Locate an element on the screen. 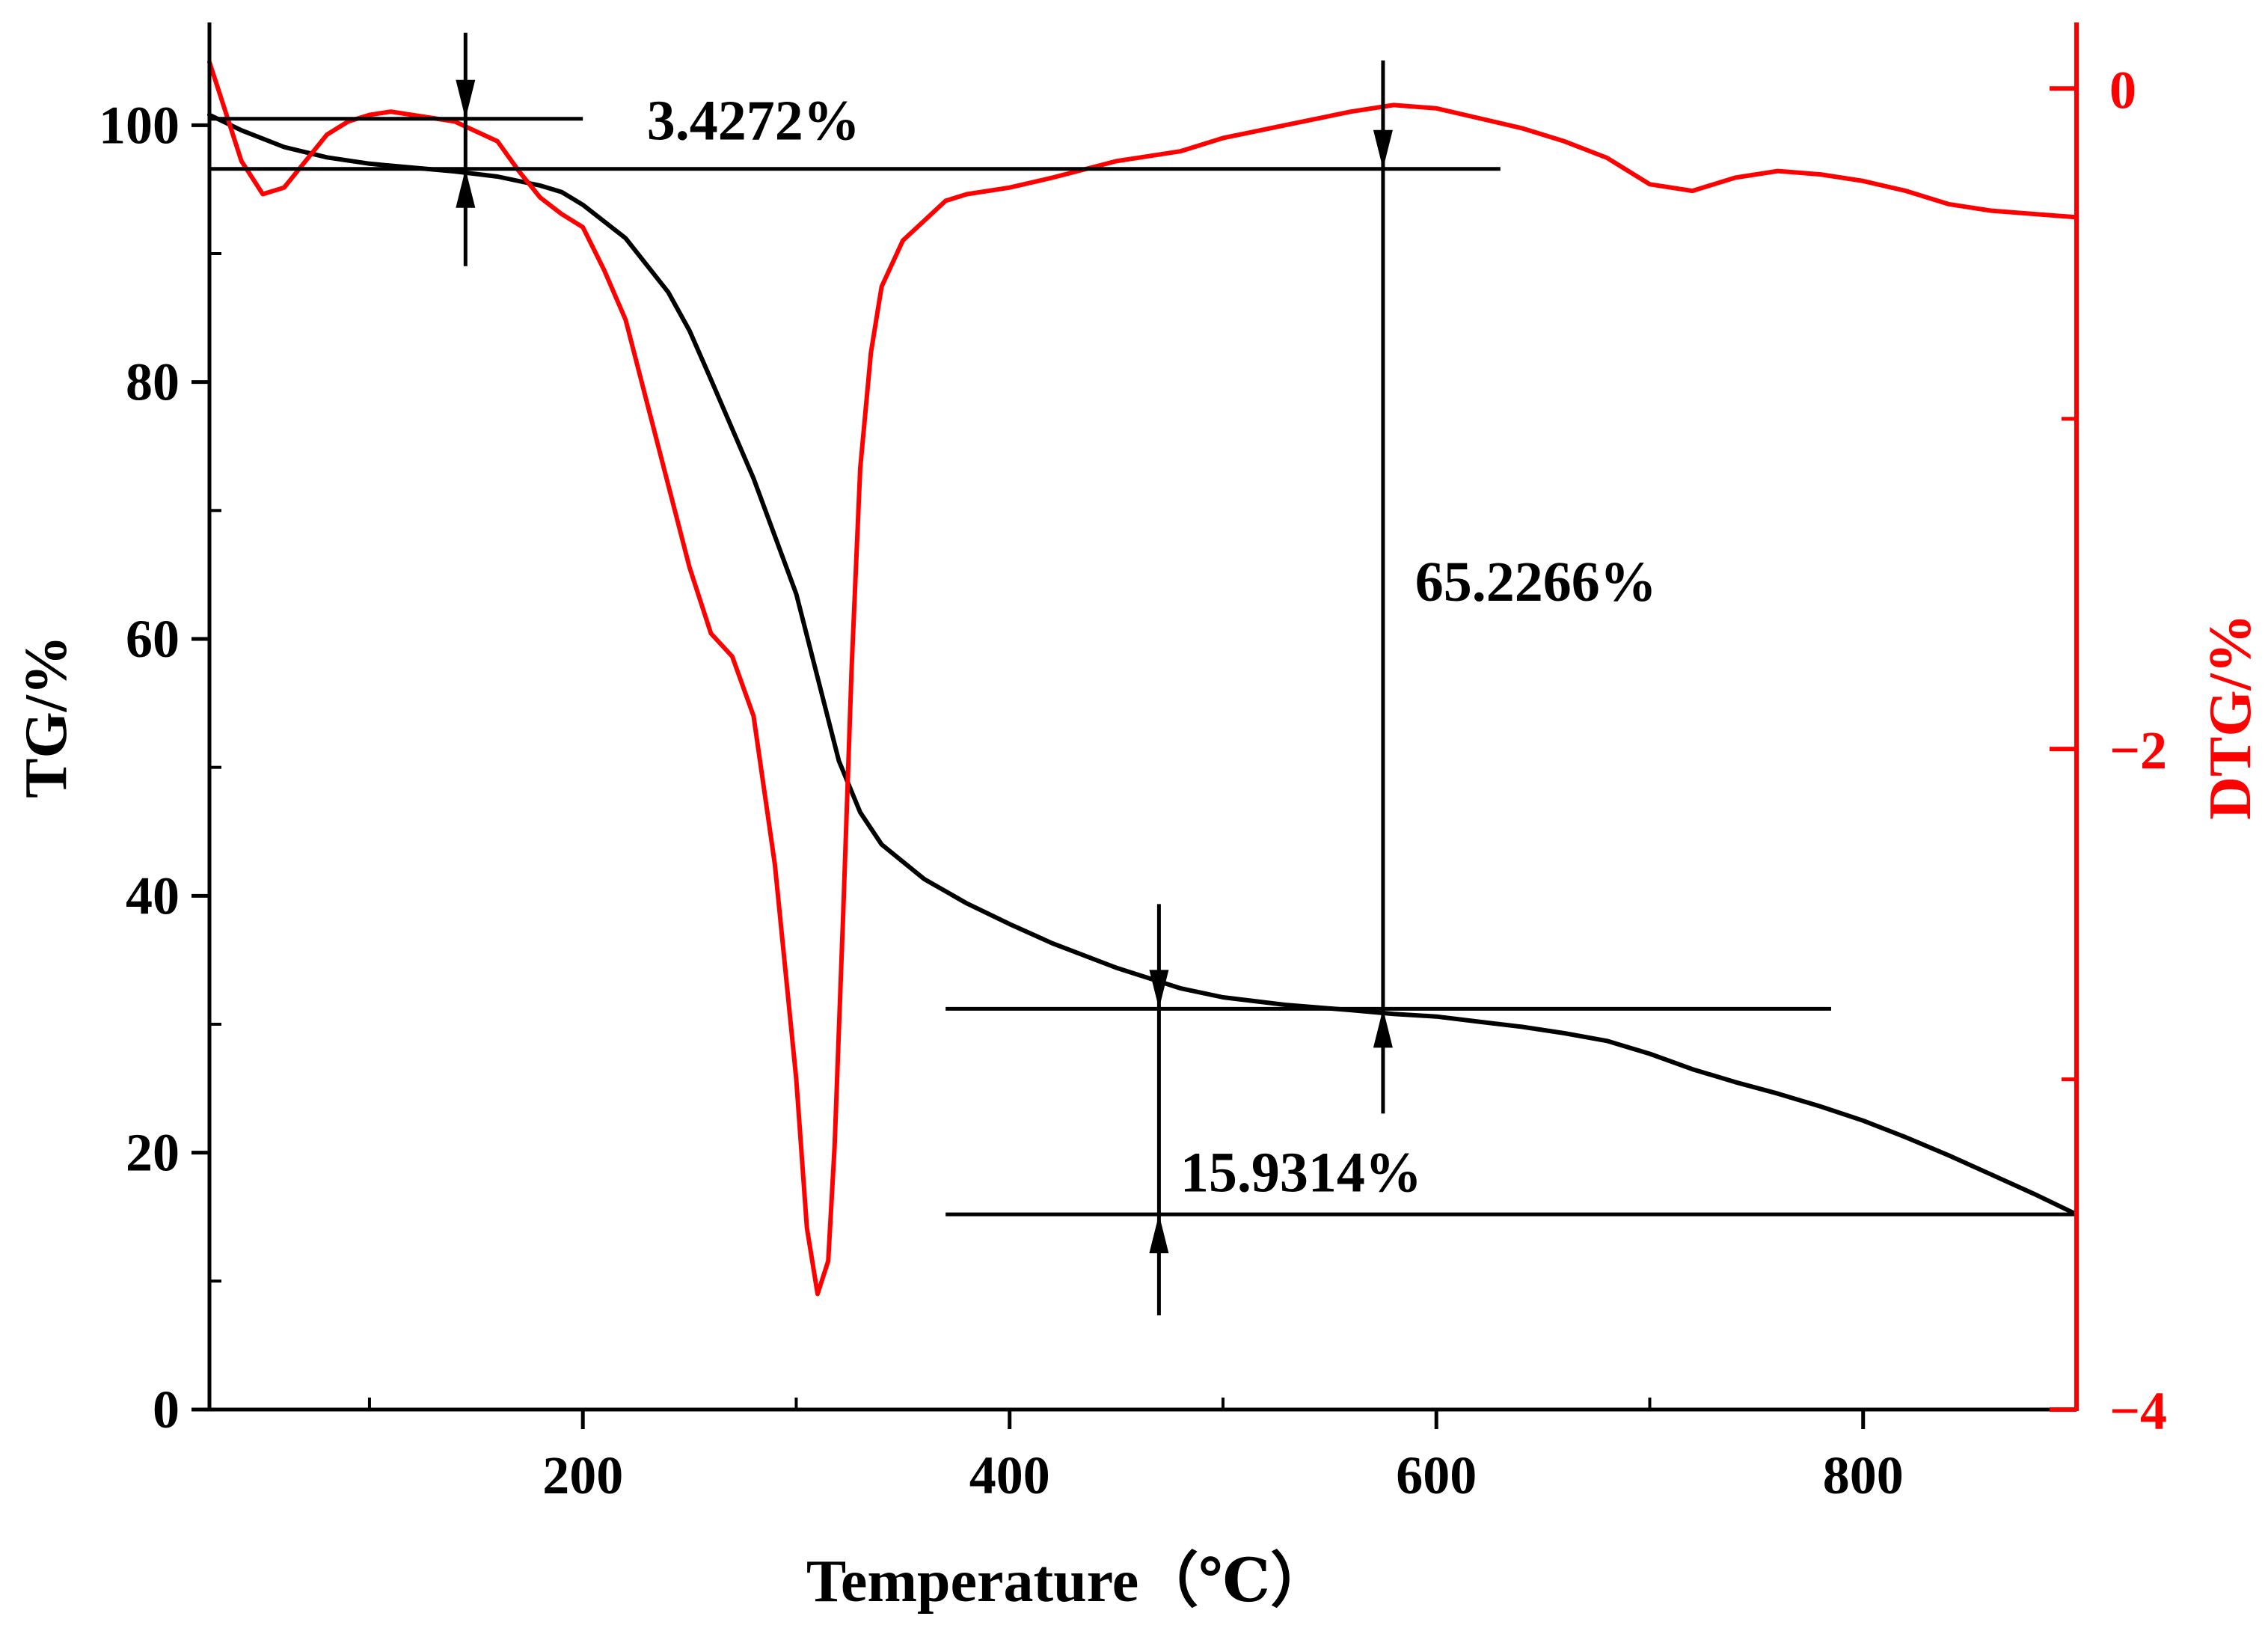 The width and height of the screenshot is (2268, 1631). y-left-tick-label-80: 80 is located at coordinates (153, 382).